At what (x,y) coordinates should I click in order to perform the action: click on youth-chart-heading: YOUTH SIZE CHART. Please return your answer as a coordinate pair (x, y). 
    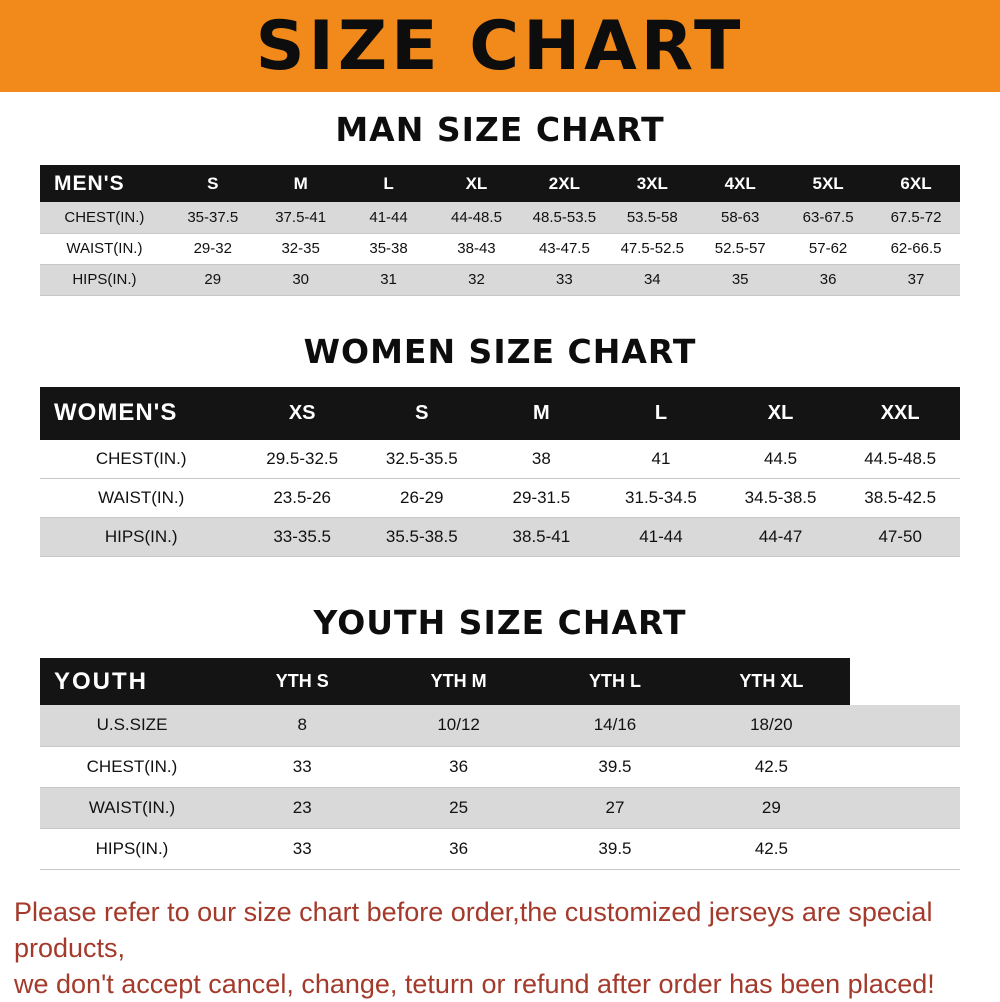
    Looking at the image, I should click on (500, 622).